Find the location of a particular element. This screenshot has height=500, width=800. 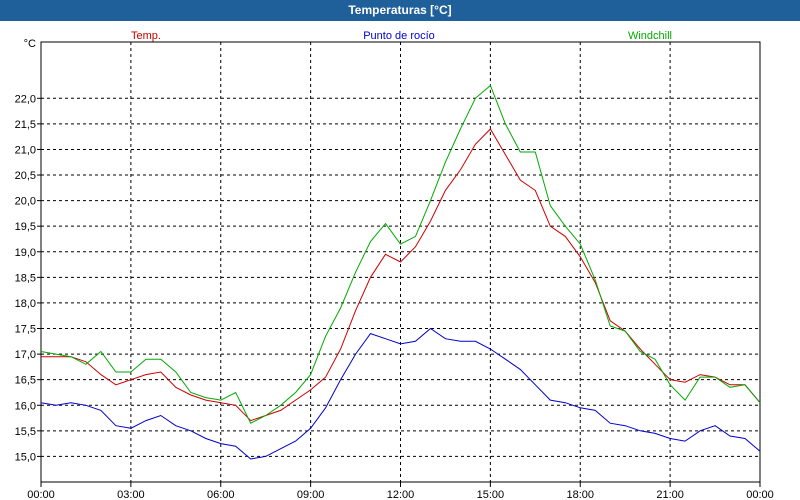

x-tick-time-label: 06:00 is located at coordinates (221, 494).